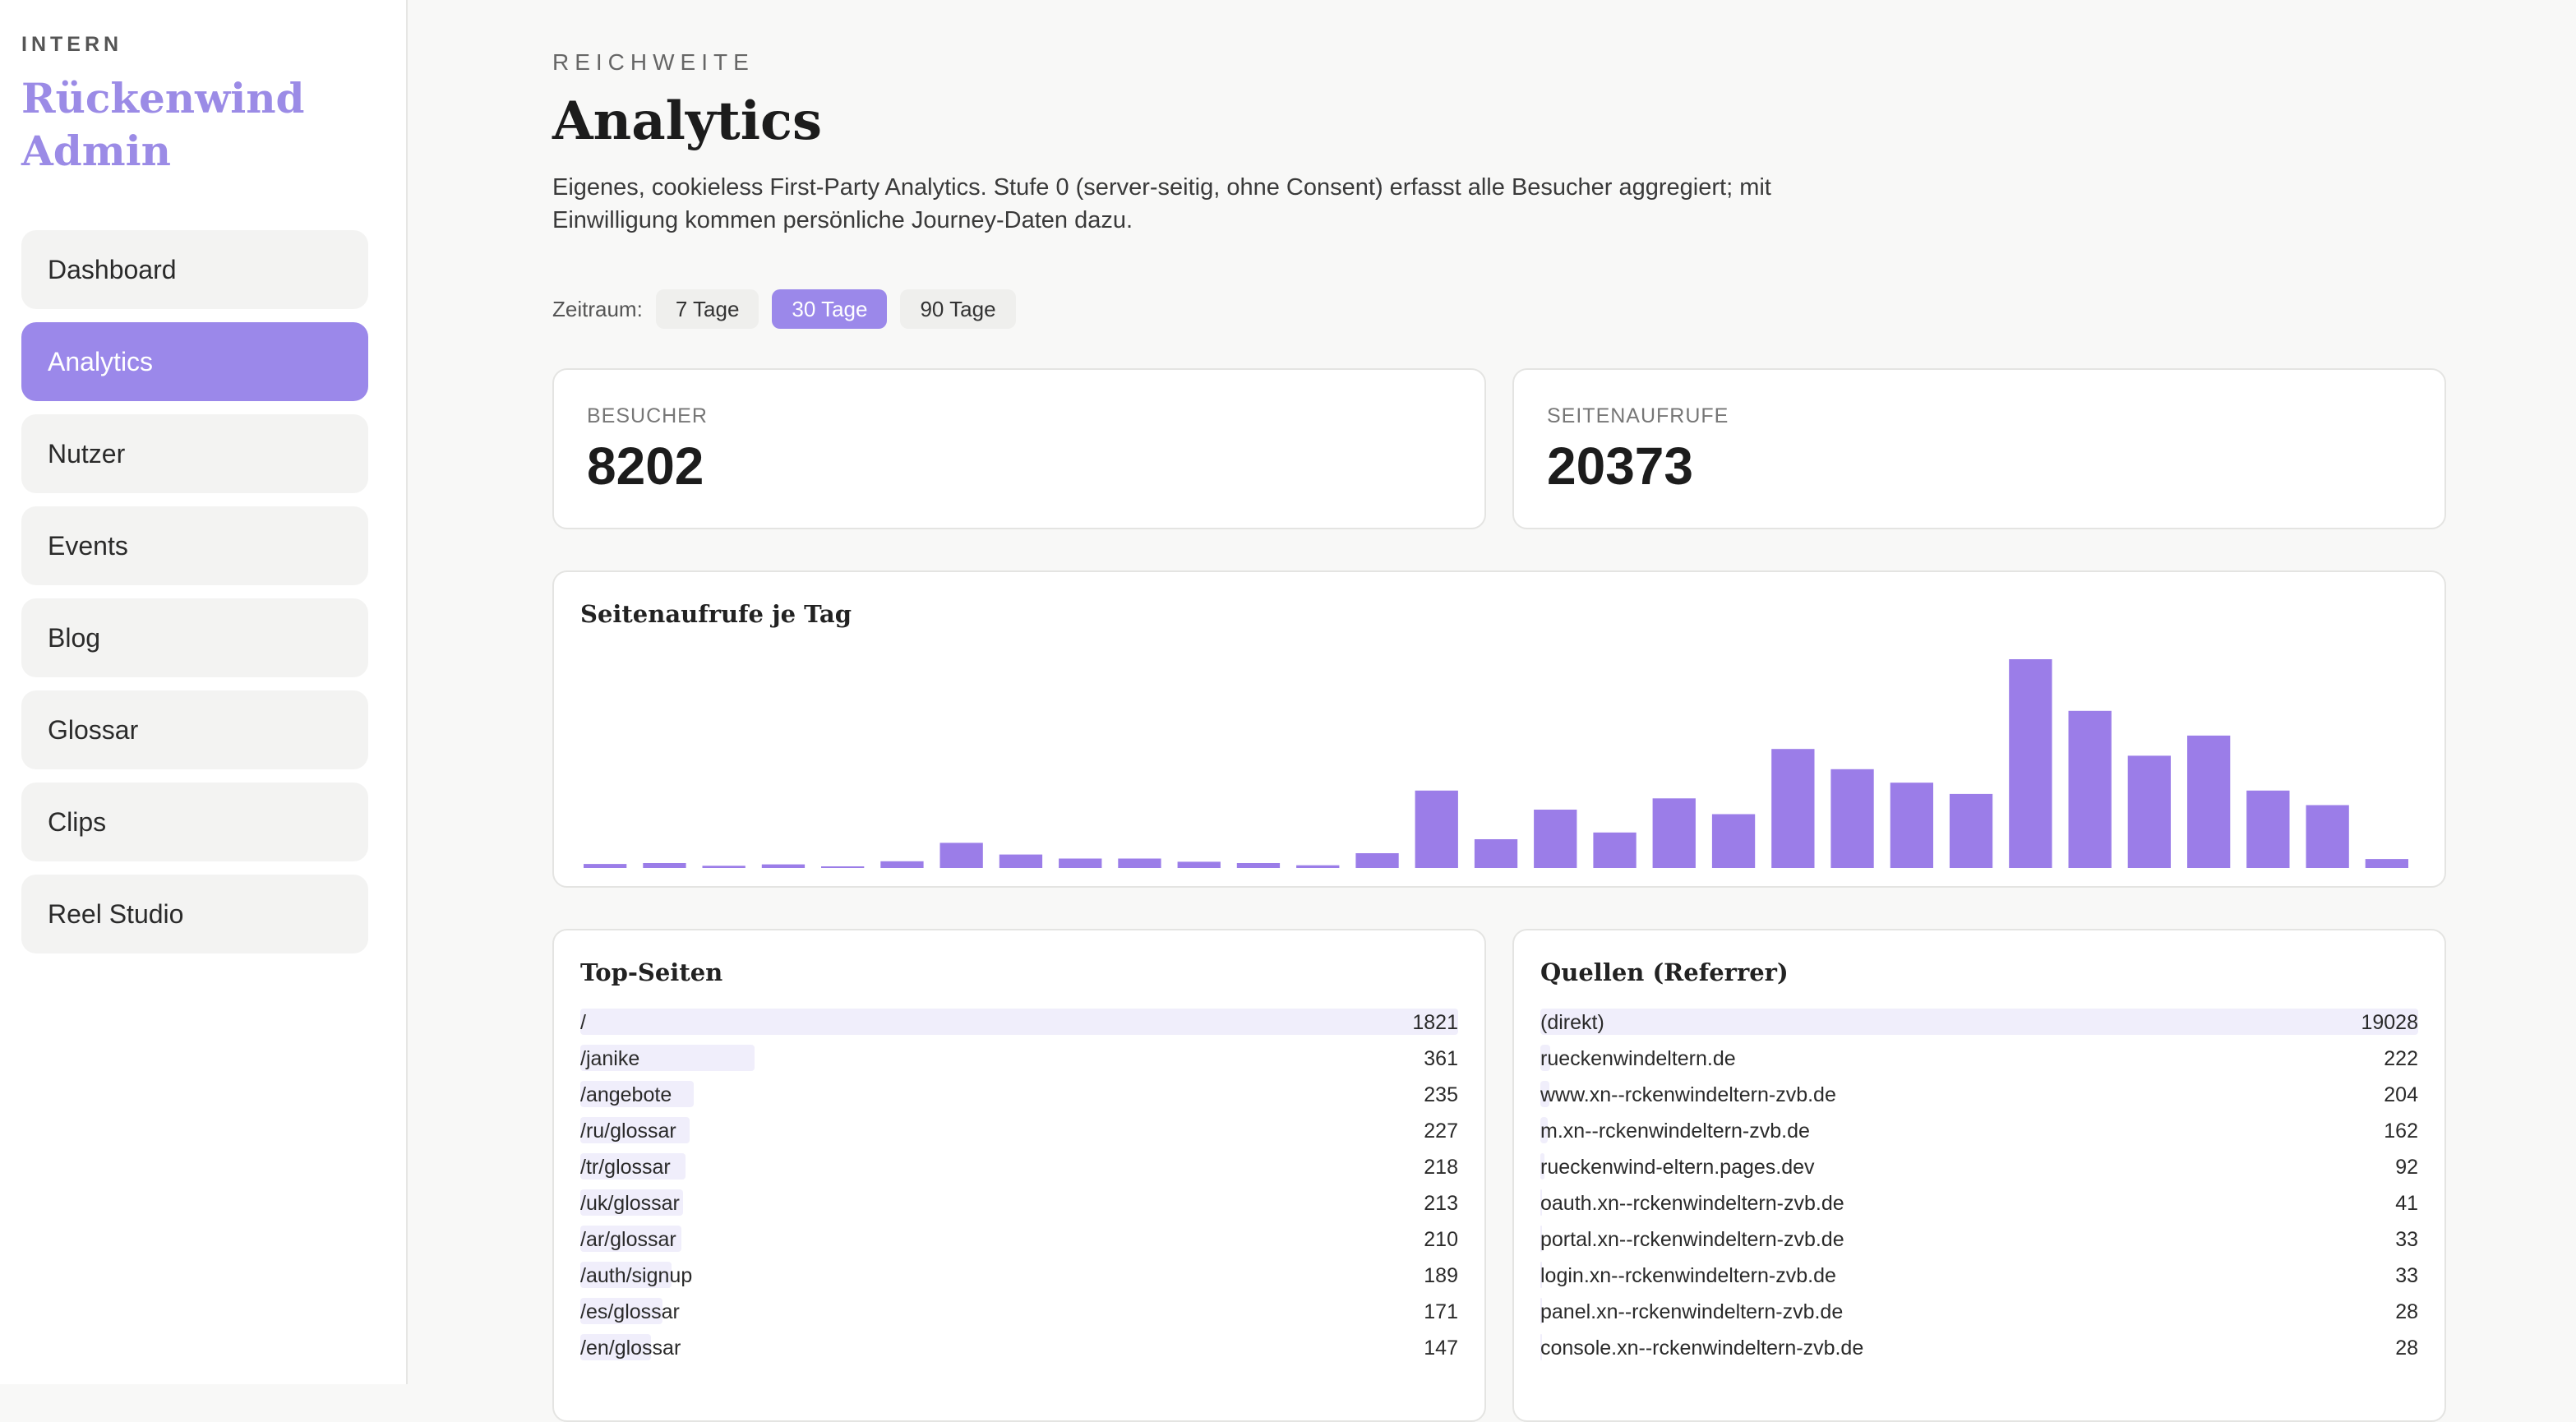  What do you see at coordinates (1019, 1131) in the screenshot?
I see `top-page-row: /ru/glossar 227` at bounding box center [1019, 1131].